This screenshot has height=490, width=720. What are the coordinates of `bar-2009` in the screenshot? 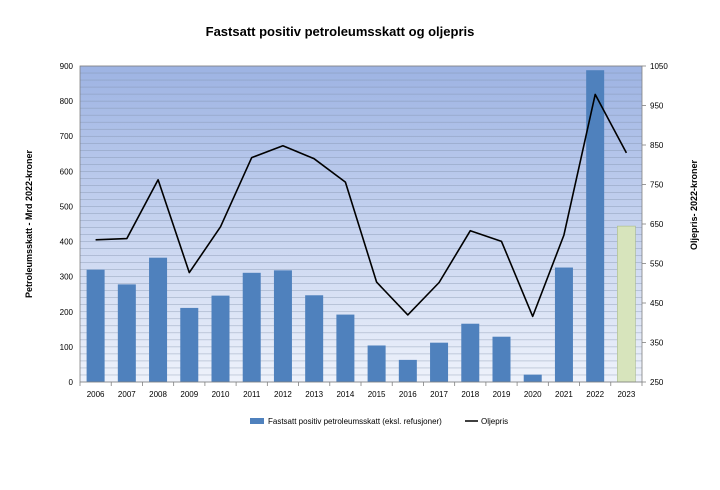 It's located at (189, 344).